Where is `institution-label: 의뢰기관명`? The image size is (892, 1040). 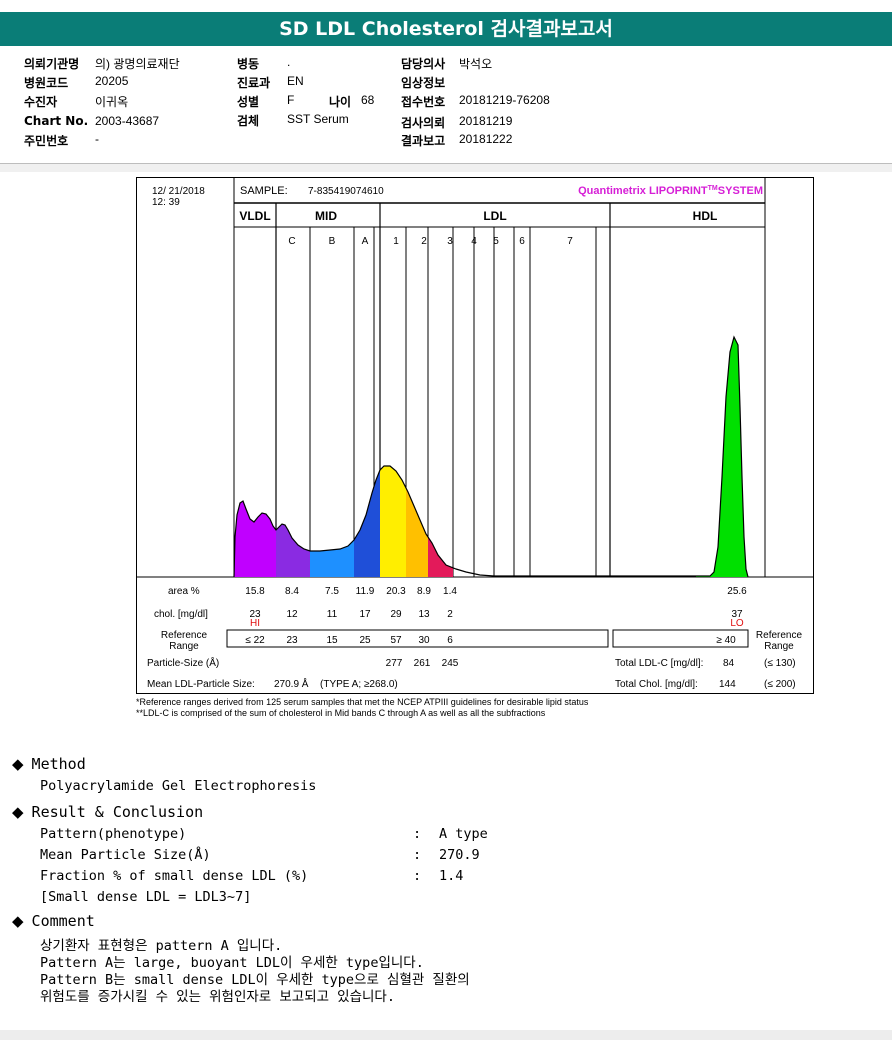
institution-label: 의뢰기관명 is located at coordinates (52, 64).